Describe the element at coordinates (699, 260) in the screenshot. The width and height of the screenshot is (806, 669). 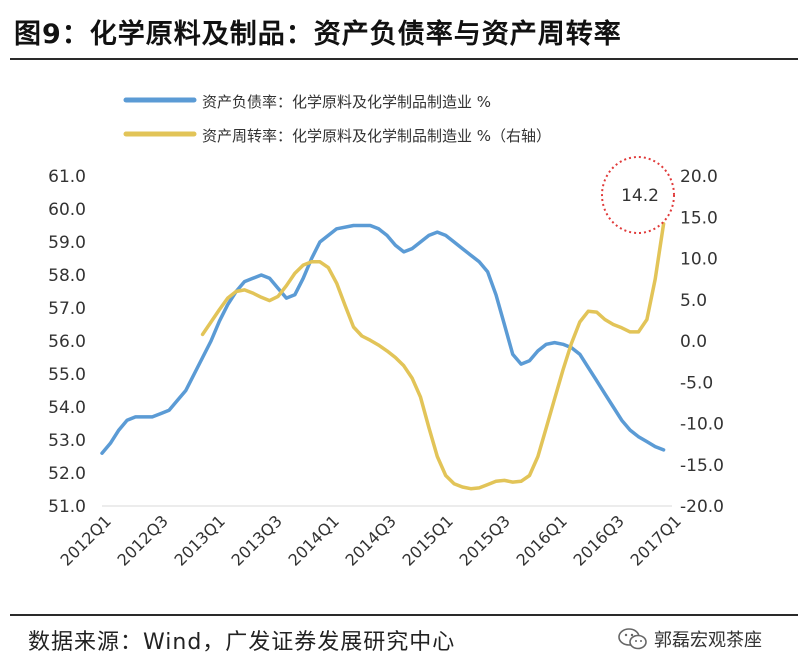
I see `y-right-tick-label: 10.0` at that location.